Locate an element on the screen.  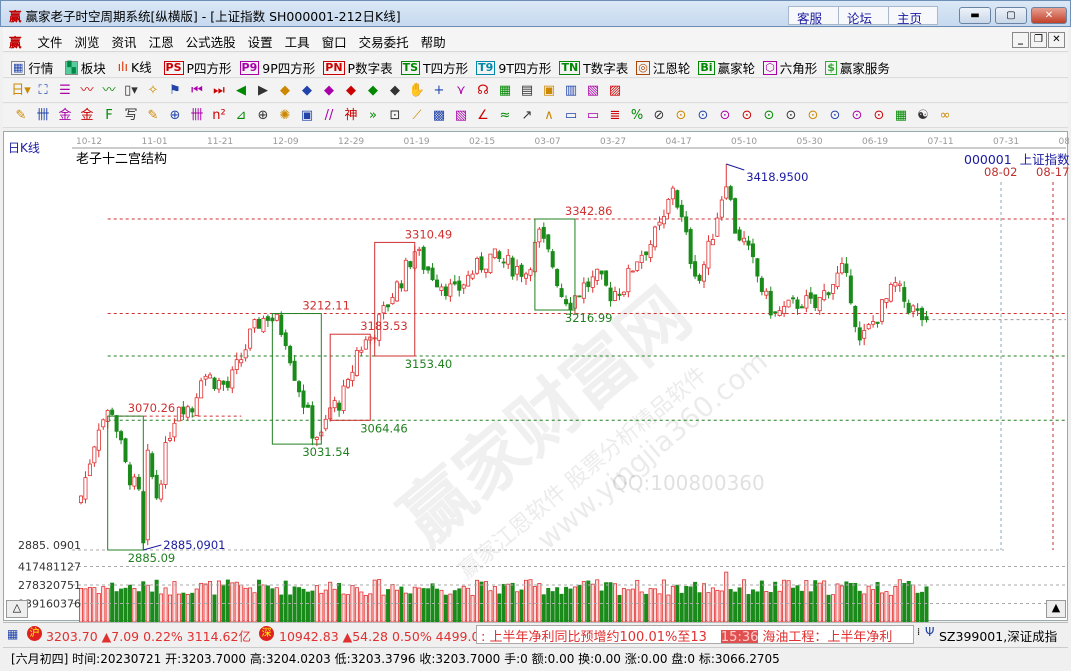
scroll-right-button: ▲ is located at coordinates (1056, 609).